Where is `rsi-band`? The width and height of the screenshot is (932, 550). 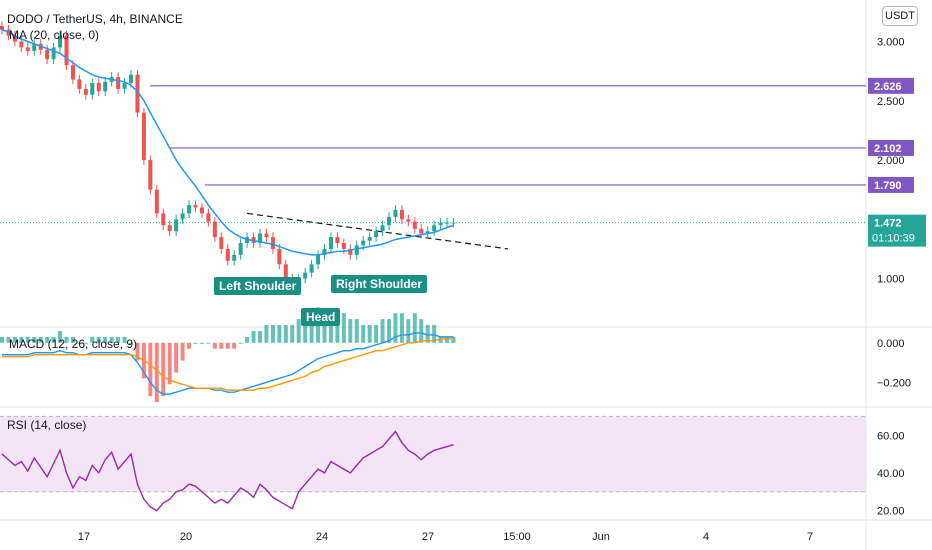
rsi-band is located at coordinates (433, 454).